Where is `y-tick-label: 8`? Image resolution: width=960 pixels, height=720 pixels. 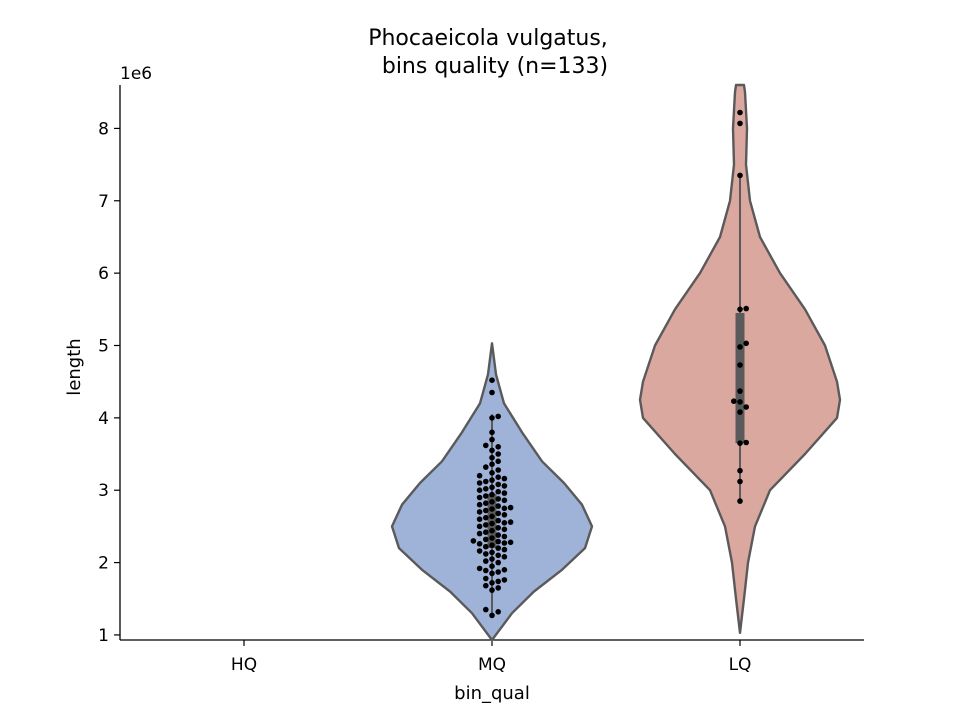 y-tick-label: 8 is located at coordinates (103, 129).